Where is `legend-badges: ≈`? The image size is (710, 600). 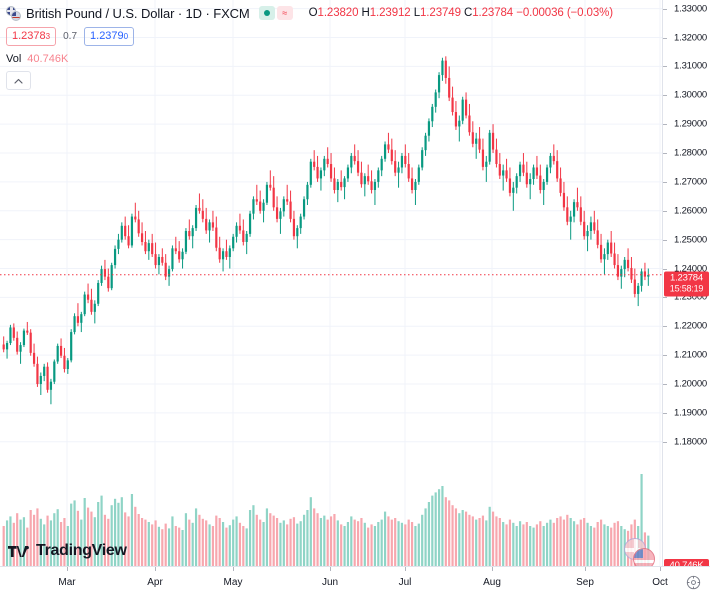
legend-badges: ≈ is located at coordinates (275, 13).